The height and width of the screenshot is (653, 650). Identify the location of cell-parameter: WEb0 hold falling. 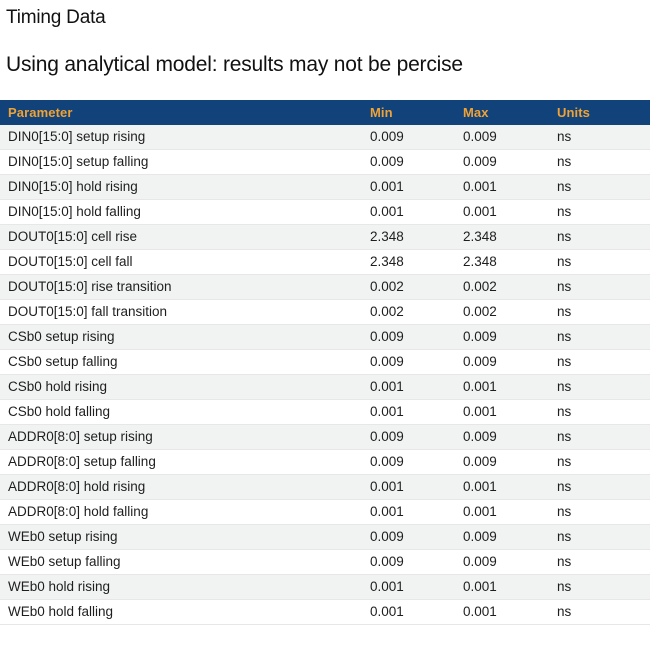
(181, 612).